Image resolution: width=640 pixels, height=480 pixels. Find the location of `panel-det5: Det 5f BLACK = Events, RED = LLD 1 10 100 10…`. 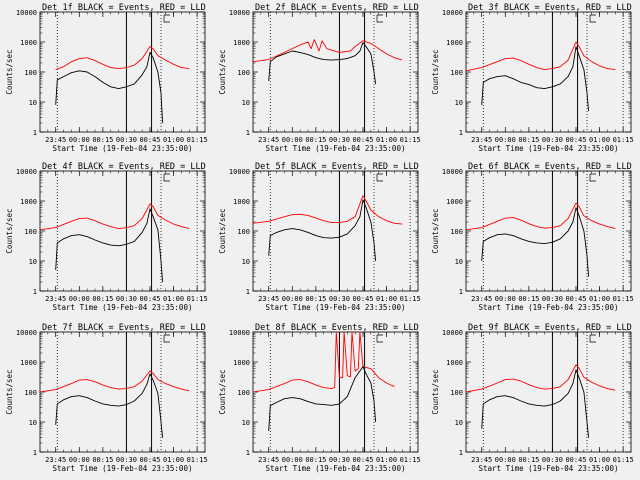

panel-det5: Det 5f BLACK = Events, RED = LLD 1 10 100 10… is located at coordinates (319, 237).